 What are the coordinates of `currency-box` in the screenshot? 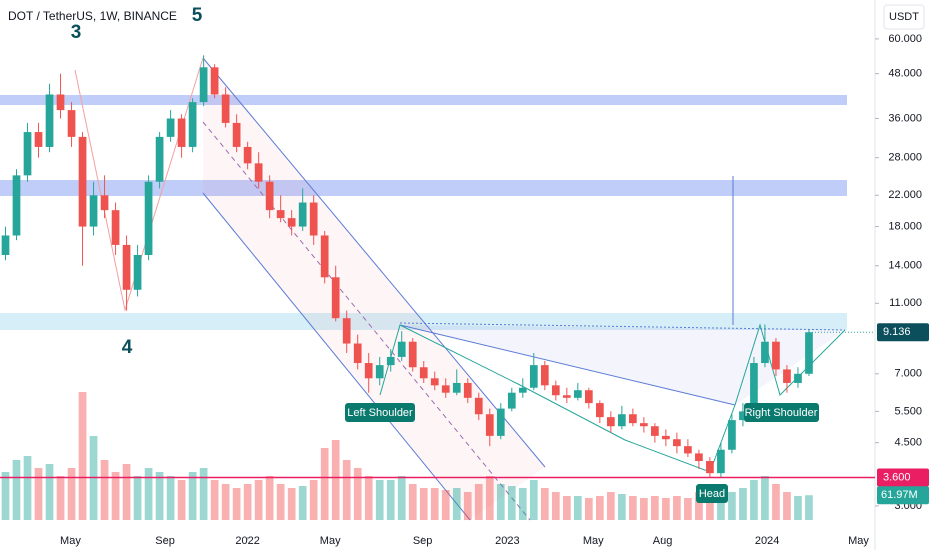 It's located at (904, 17).